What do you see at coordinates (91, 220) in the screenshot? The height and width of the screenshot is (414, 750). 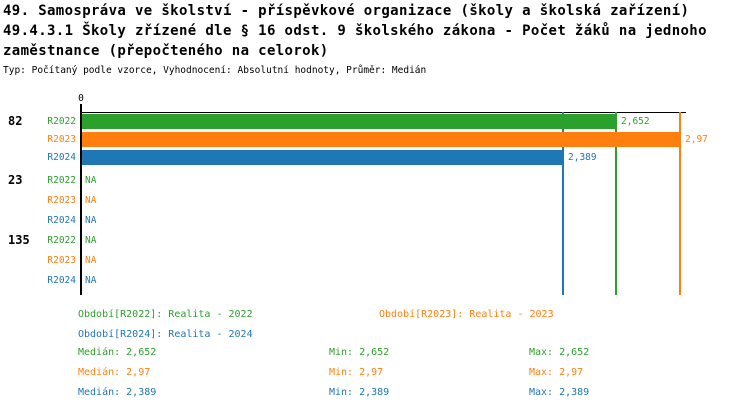 I see `na-value-23-r2024: NA` at bounding box center [91, 220].